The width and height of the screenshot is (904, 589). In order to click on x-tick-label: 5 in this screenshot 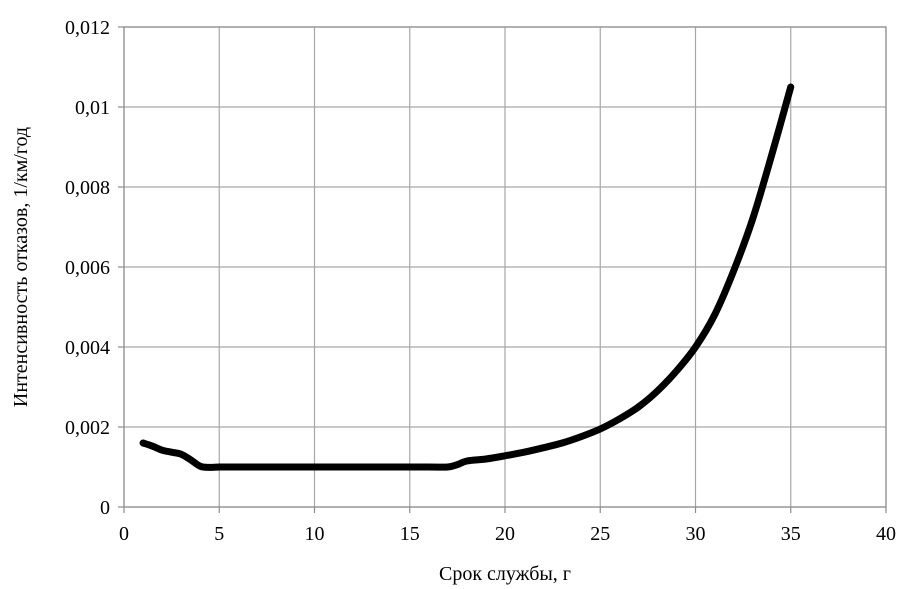, I will do `click(219, 534)`.